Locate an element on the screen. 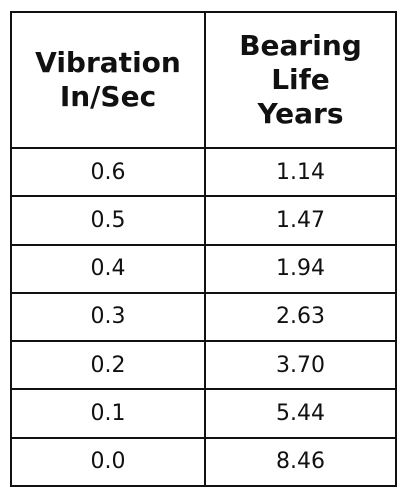 The height and width of the screenshot is (499, 406). vibration-cell: 0.2 is located at coordinates (108, 365).